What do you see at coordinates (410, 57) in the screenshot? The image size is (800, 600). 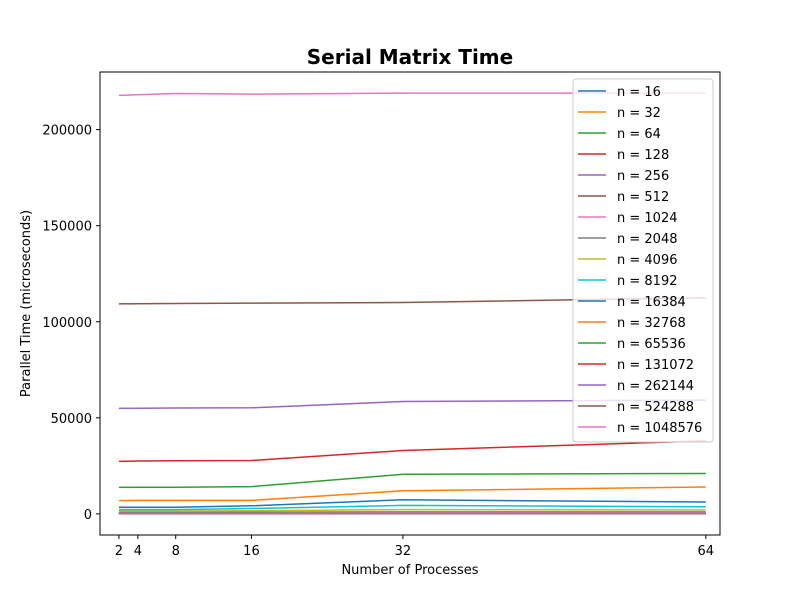 I see `chart-title: Serial Matrix Time` at bounding box center [410, 57].